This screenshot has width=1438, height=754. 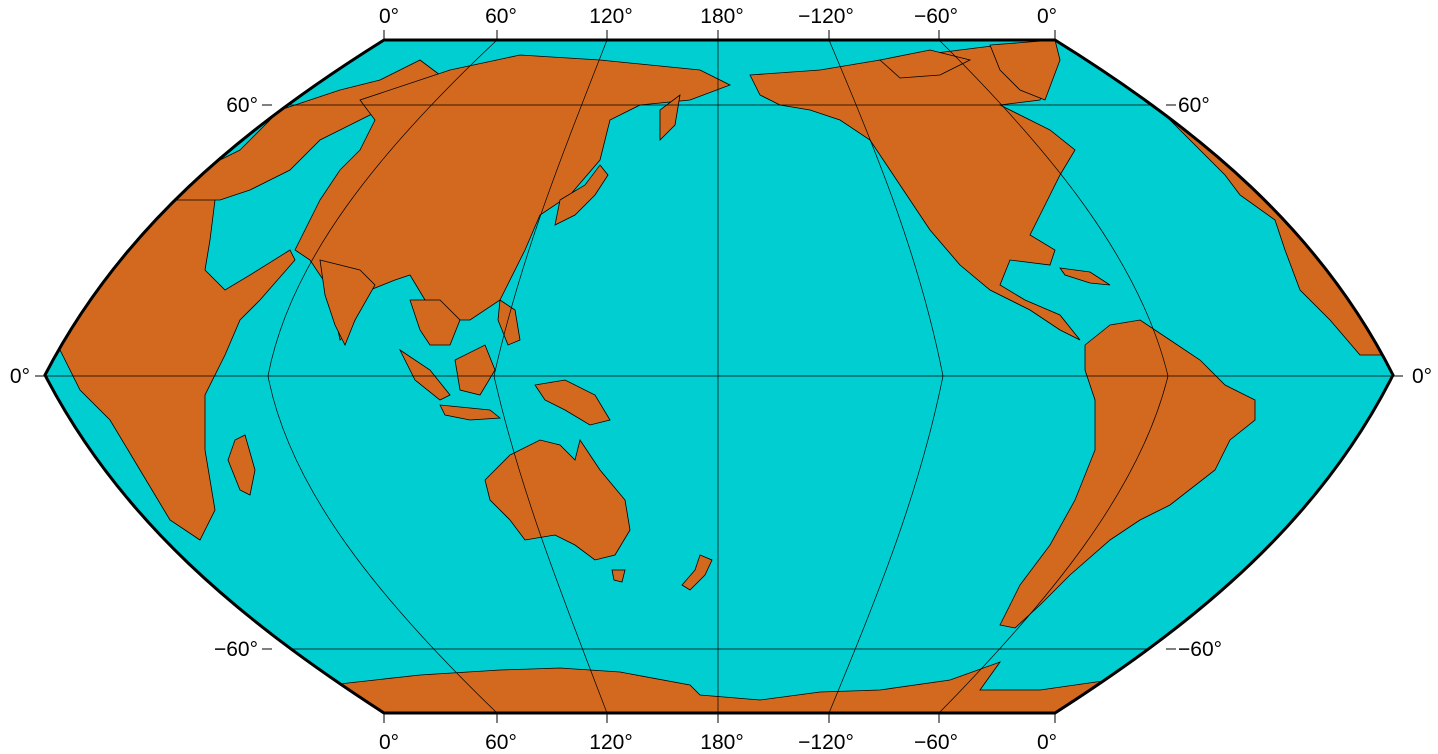 What do you see at coordinates (697, 572) in the screenshot?
I see `new-zealand` at bounding box center [697, 572].